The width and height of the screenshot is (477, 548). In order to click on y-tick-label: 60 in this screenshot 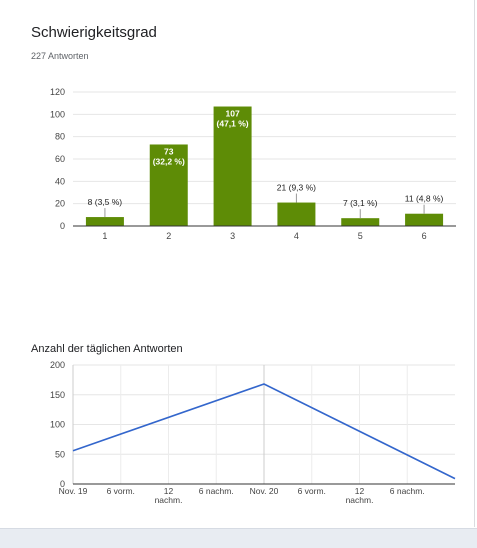, I will do `click(60, 159)`.